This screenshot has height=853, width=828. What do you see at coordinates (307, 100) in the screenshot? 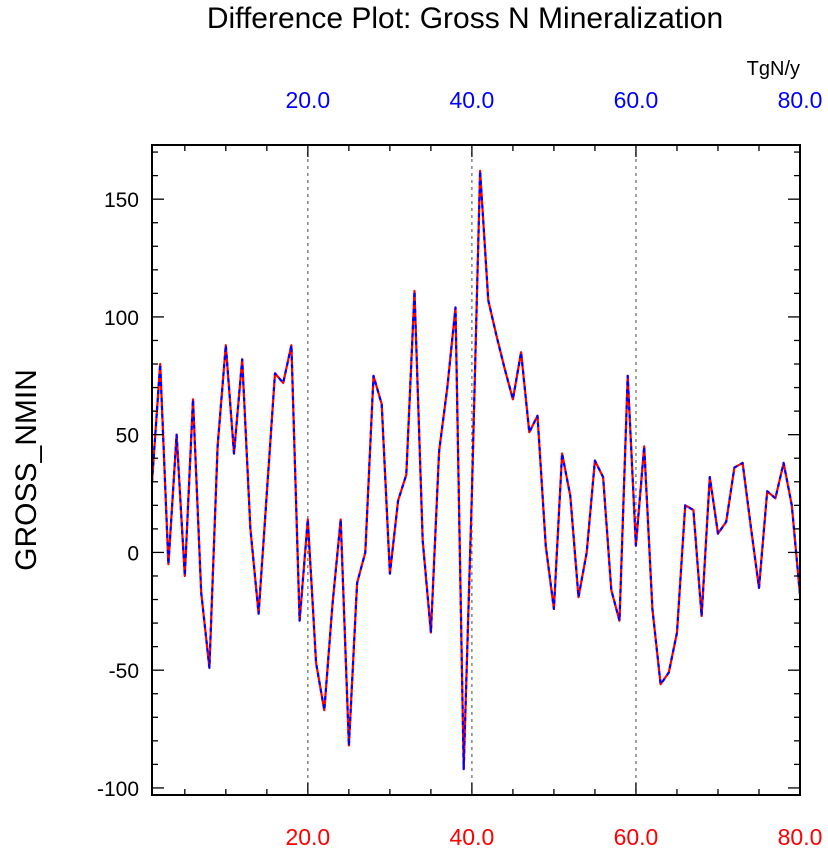
I see `x-tick-label-top: 20.0` at bounding box center [307, 100].